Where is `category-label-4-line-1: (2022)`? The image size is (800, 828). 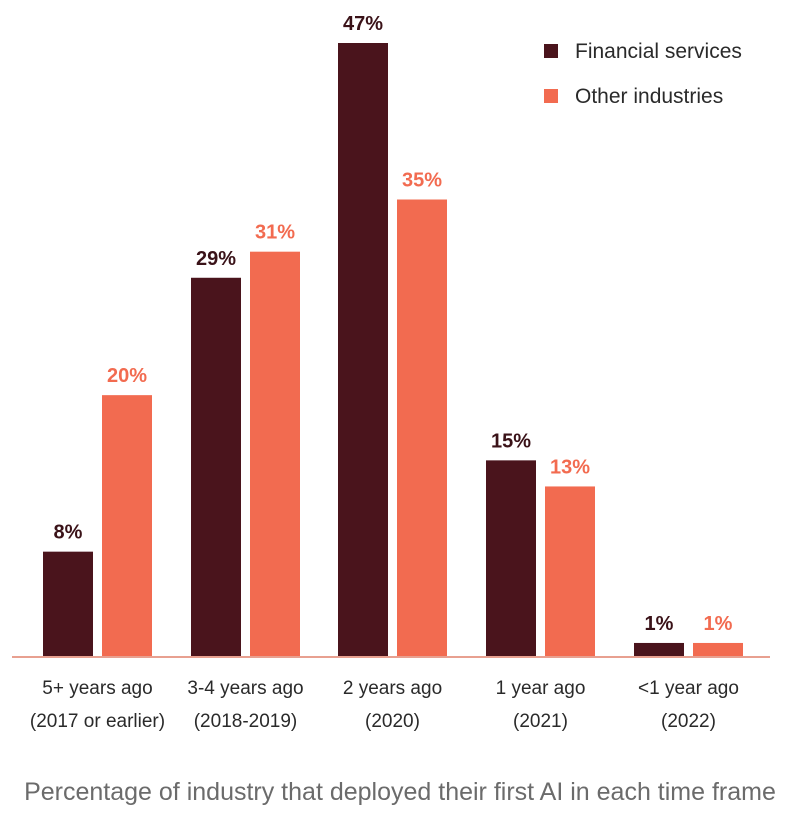
category-label-4-line-1: (2022) is located at coordinates (688, 721).